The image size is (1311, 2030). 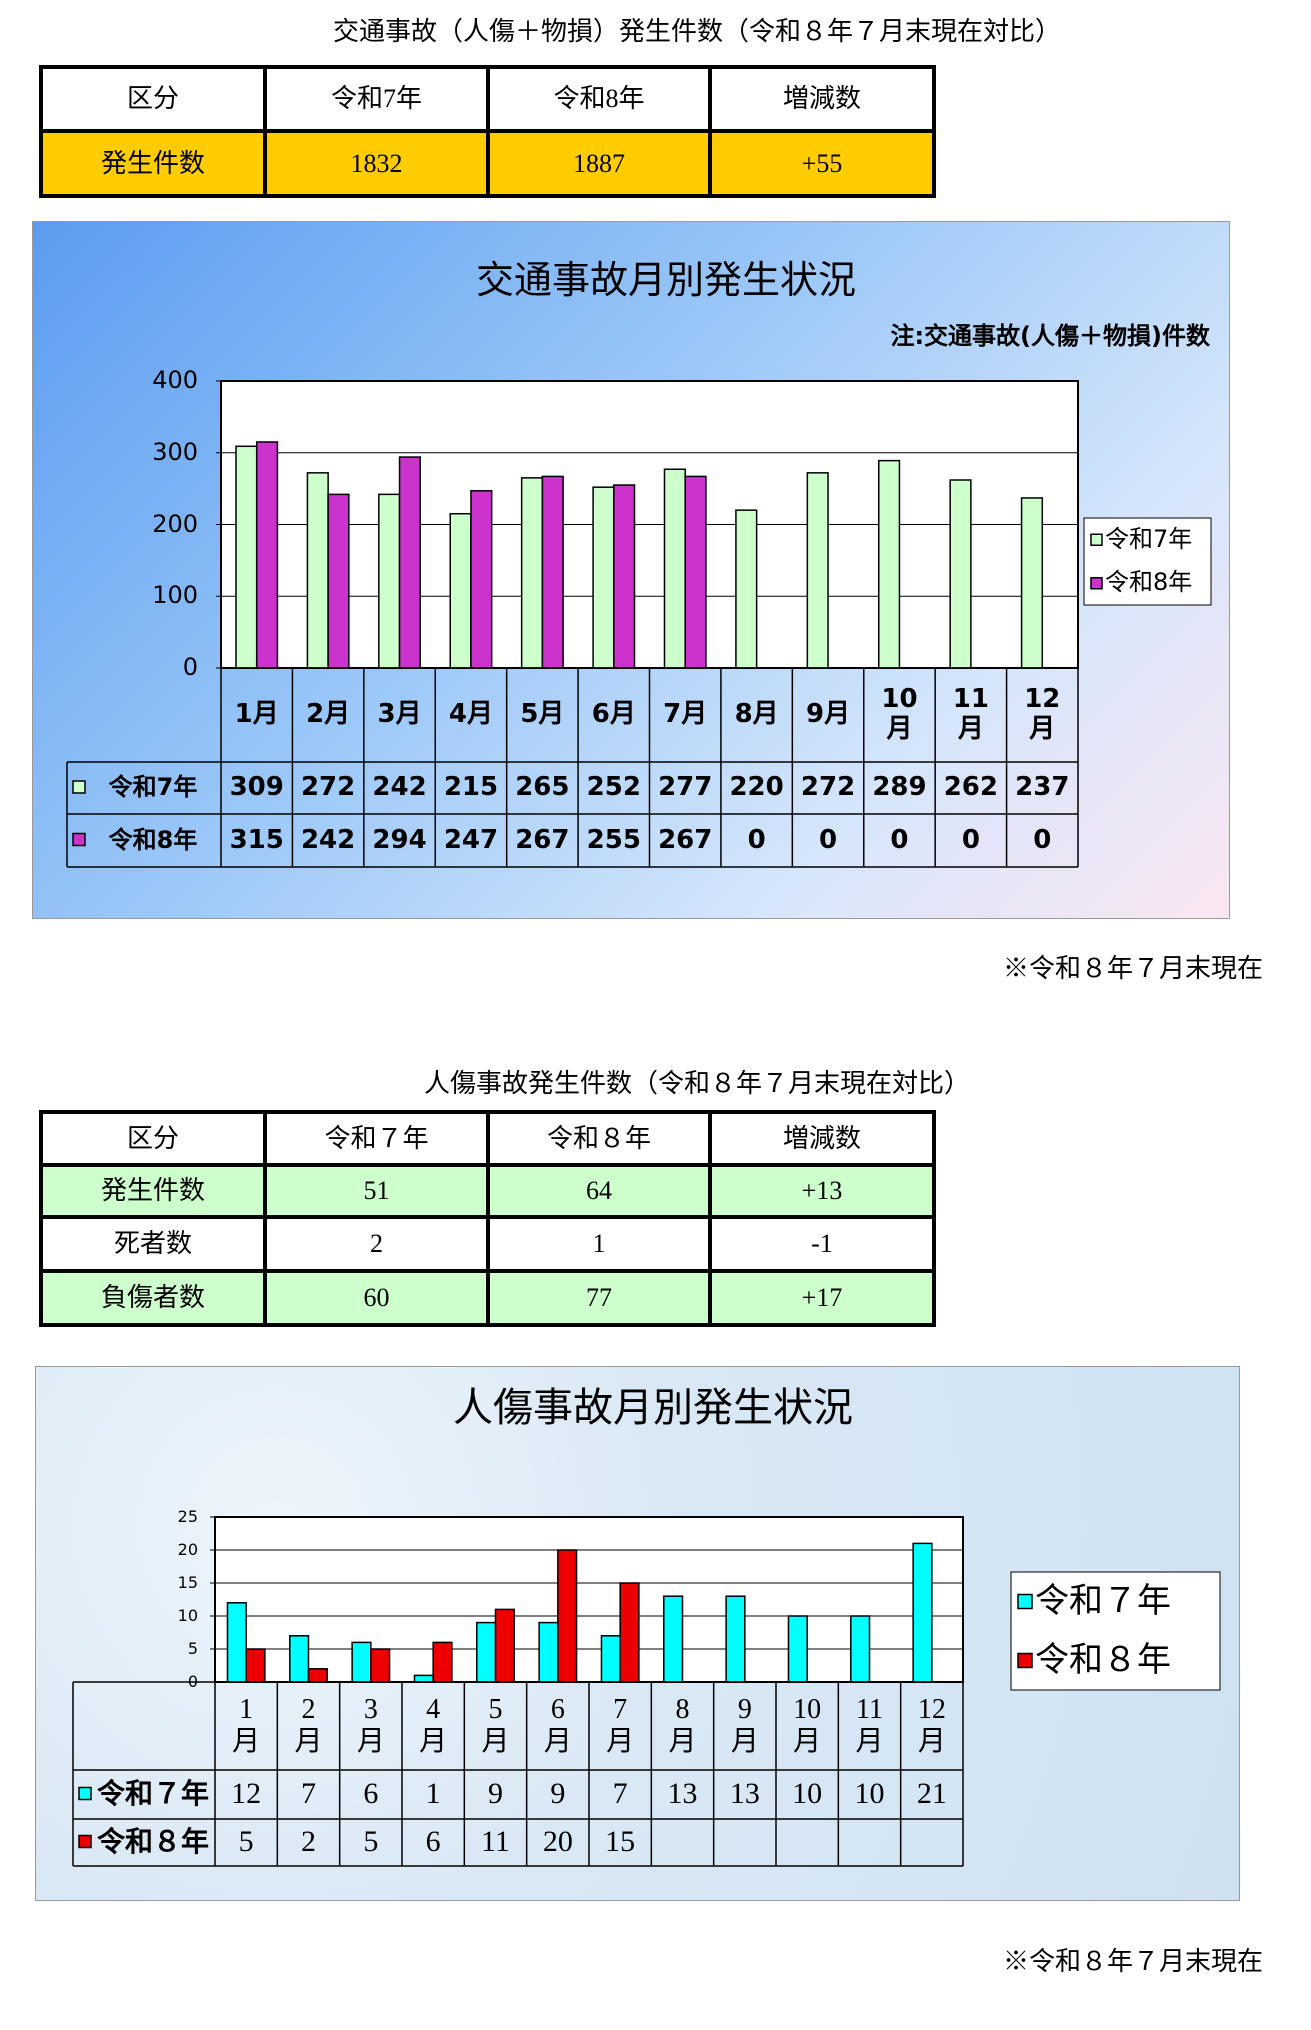 What do you see at coordinates (175, 523) in the screenshot?
I see `y-tick-label: 200` at bounding box center [175, 523].